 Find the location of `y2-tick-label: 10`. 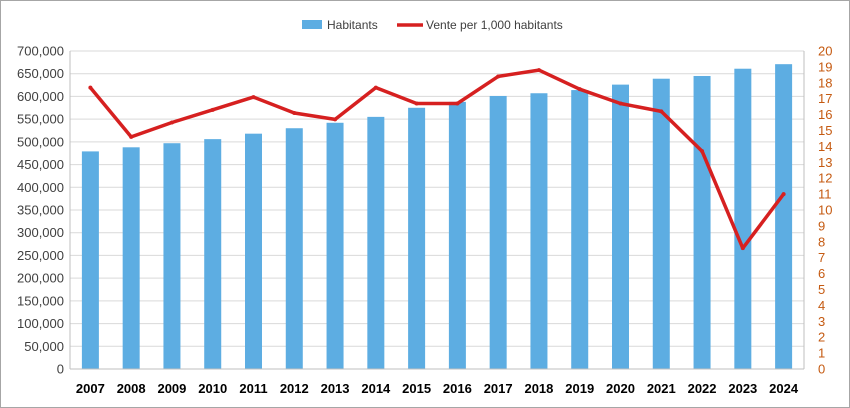

y2-tick-label: 10 is located at coordinates (825, 210).